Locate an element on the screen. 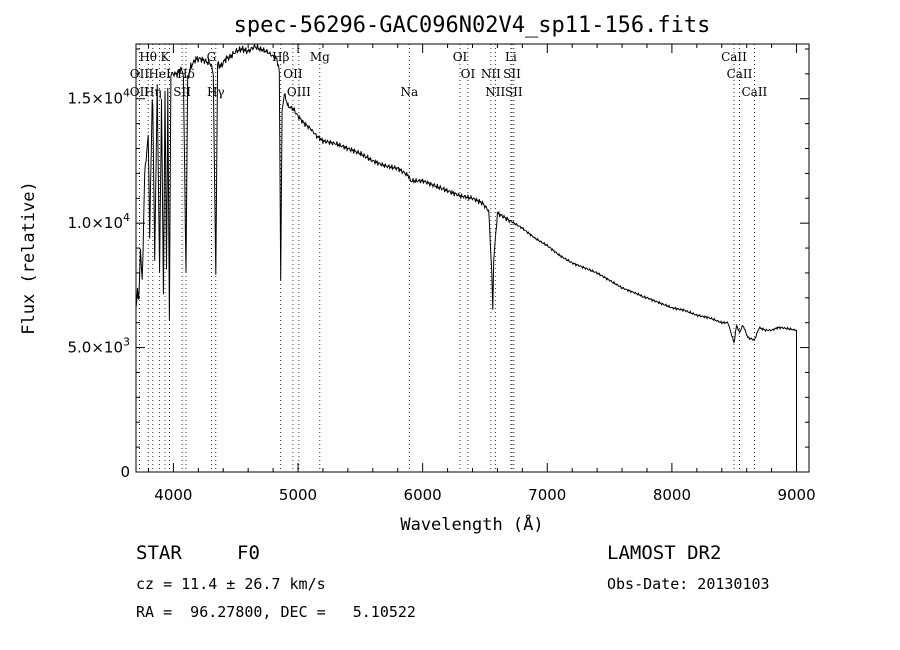 The height and width of the screenshot is (650, 900). y-axis-title: Flux (relative) is located at coordinates (29, 258).